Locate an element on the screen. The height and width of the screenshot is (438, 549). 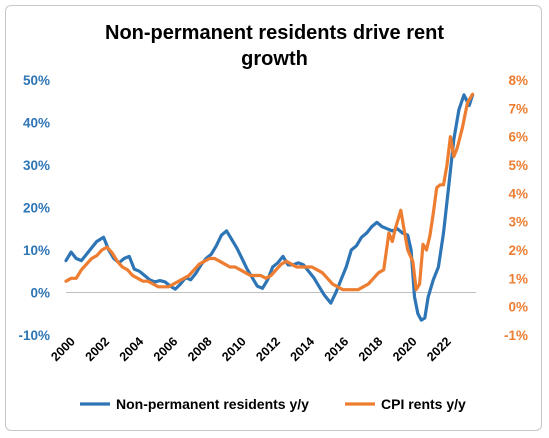
x-tick-label: 2016 is located at coordinates (337, 349).